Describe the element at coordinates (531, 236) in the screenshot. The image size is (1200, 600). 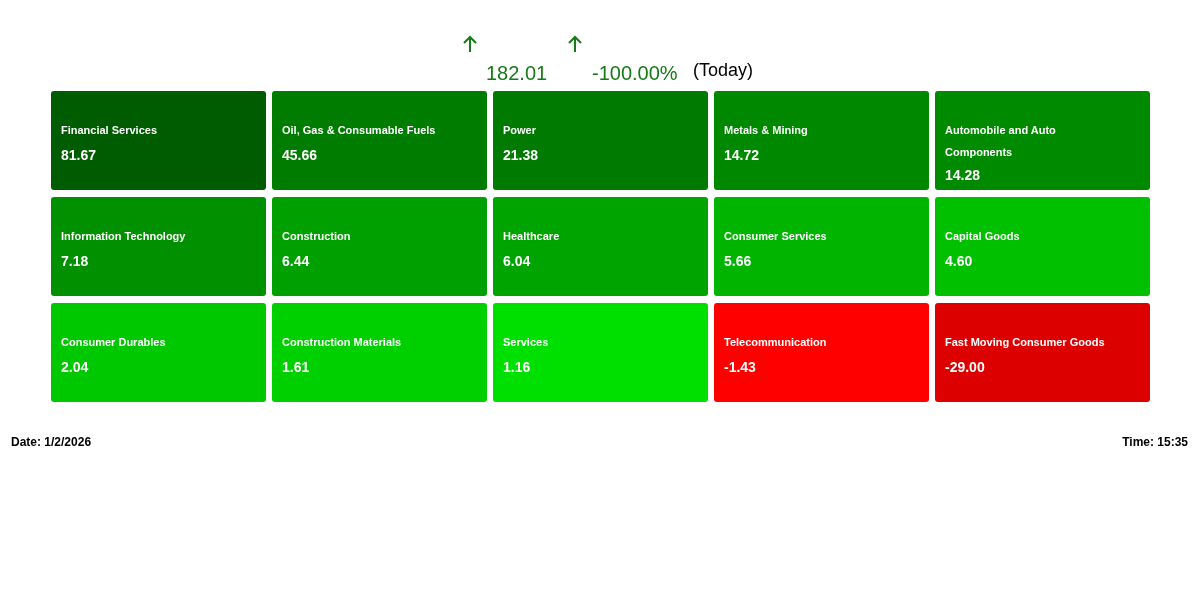
I see `category-label: Healthcare` at that location.